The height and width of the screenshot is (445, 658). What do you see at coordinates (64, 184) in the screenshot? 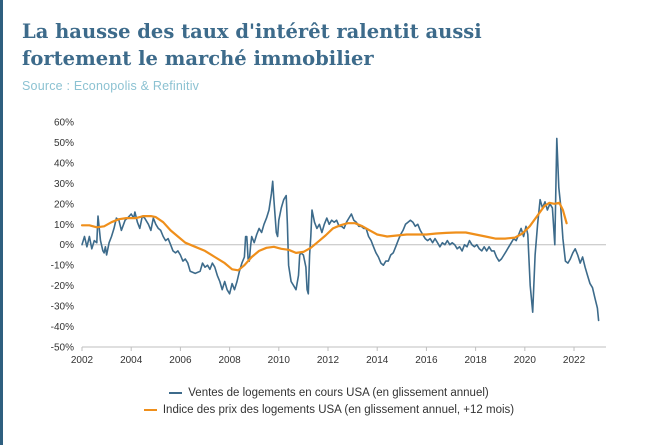
I see `y-tick-label: 30%` at bounding box center [64, 184].